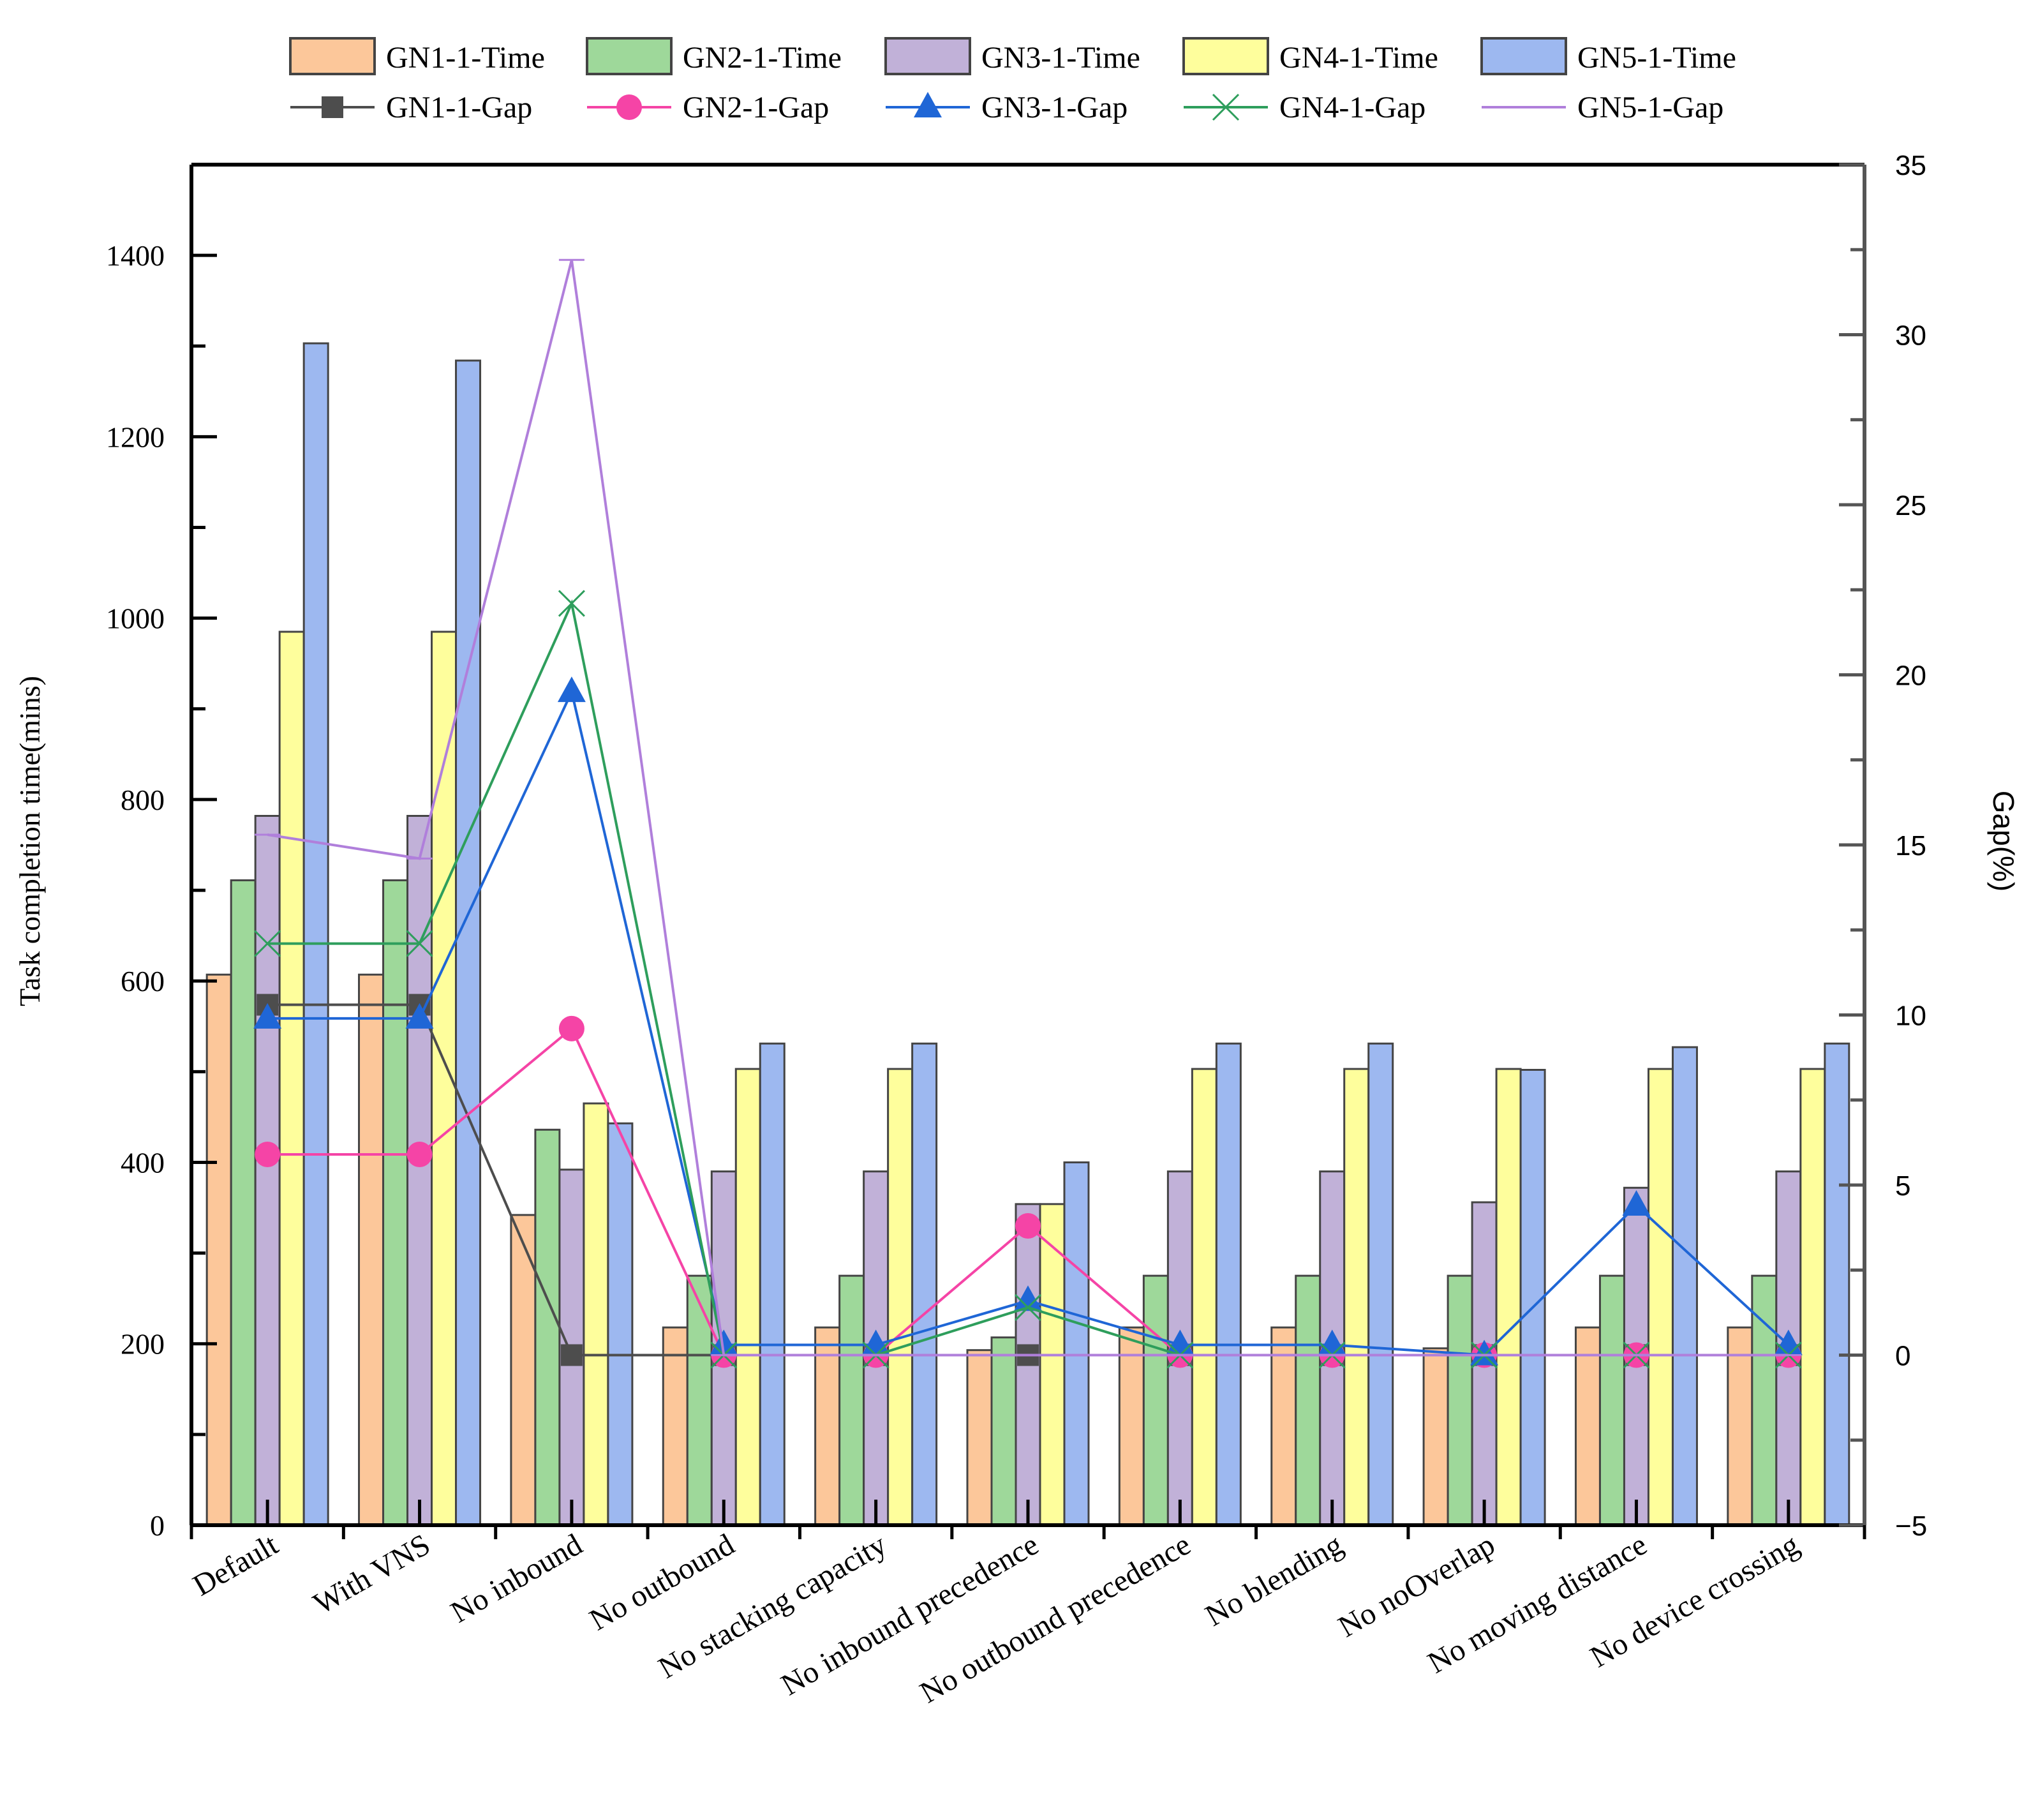  What do you see at coordinates (143, 1162) in the screenshot?
I see `y-tick-label: 400` at bounding box center [143, 1162].